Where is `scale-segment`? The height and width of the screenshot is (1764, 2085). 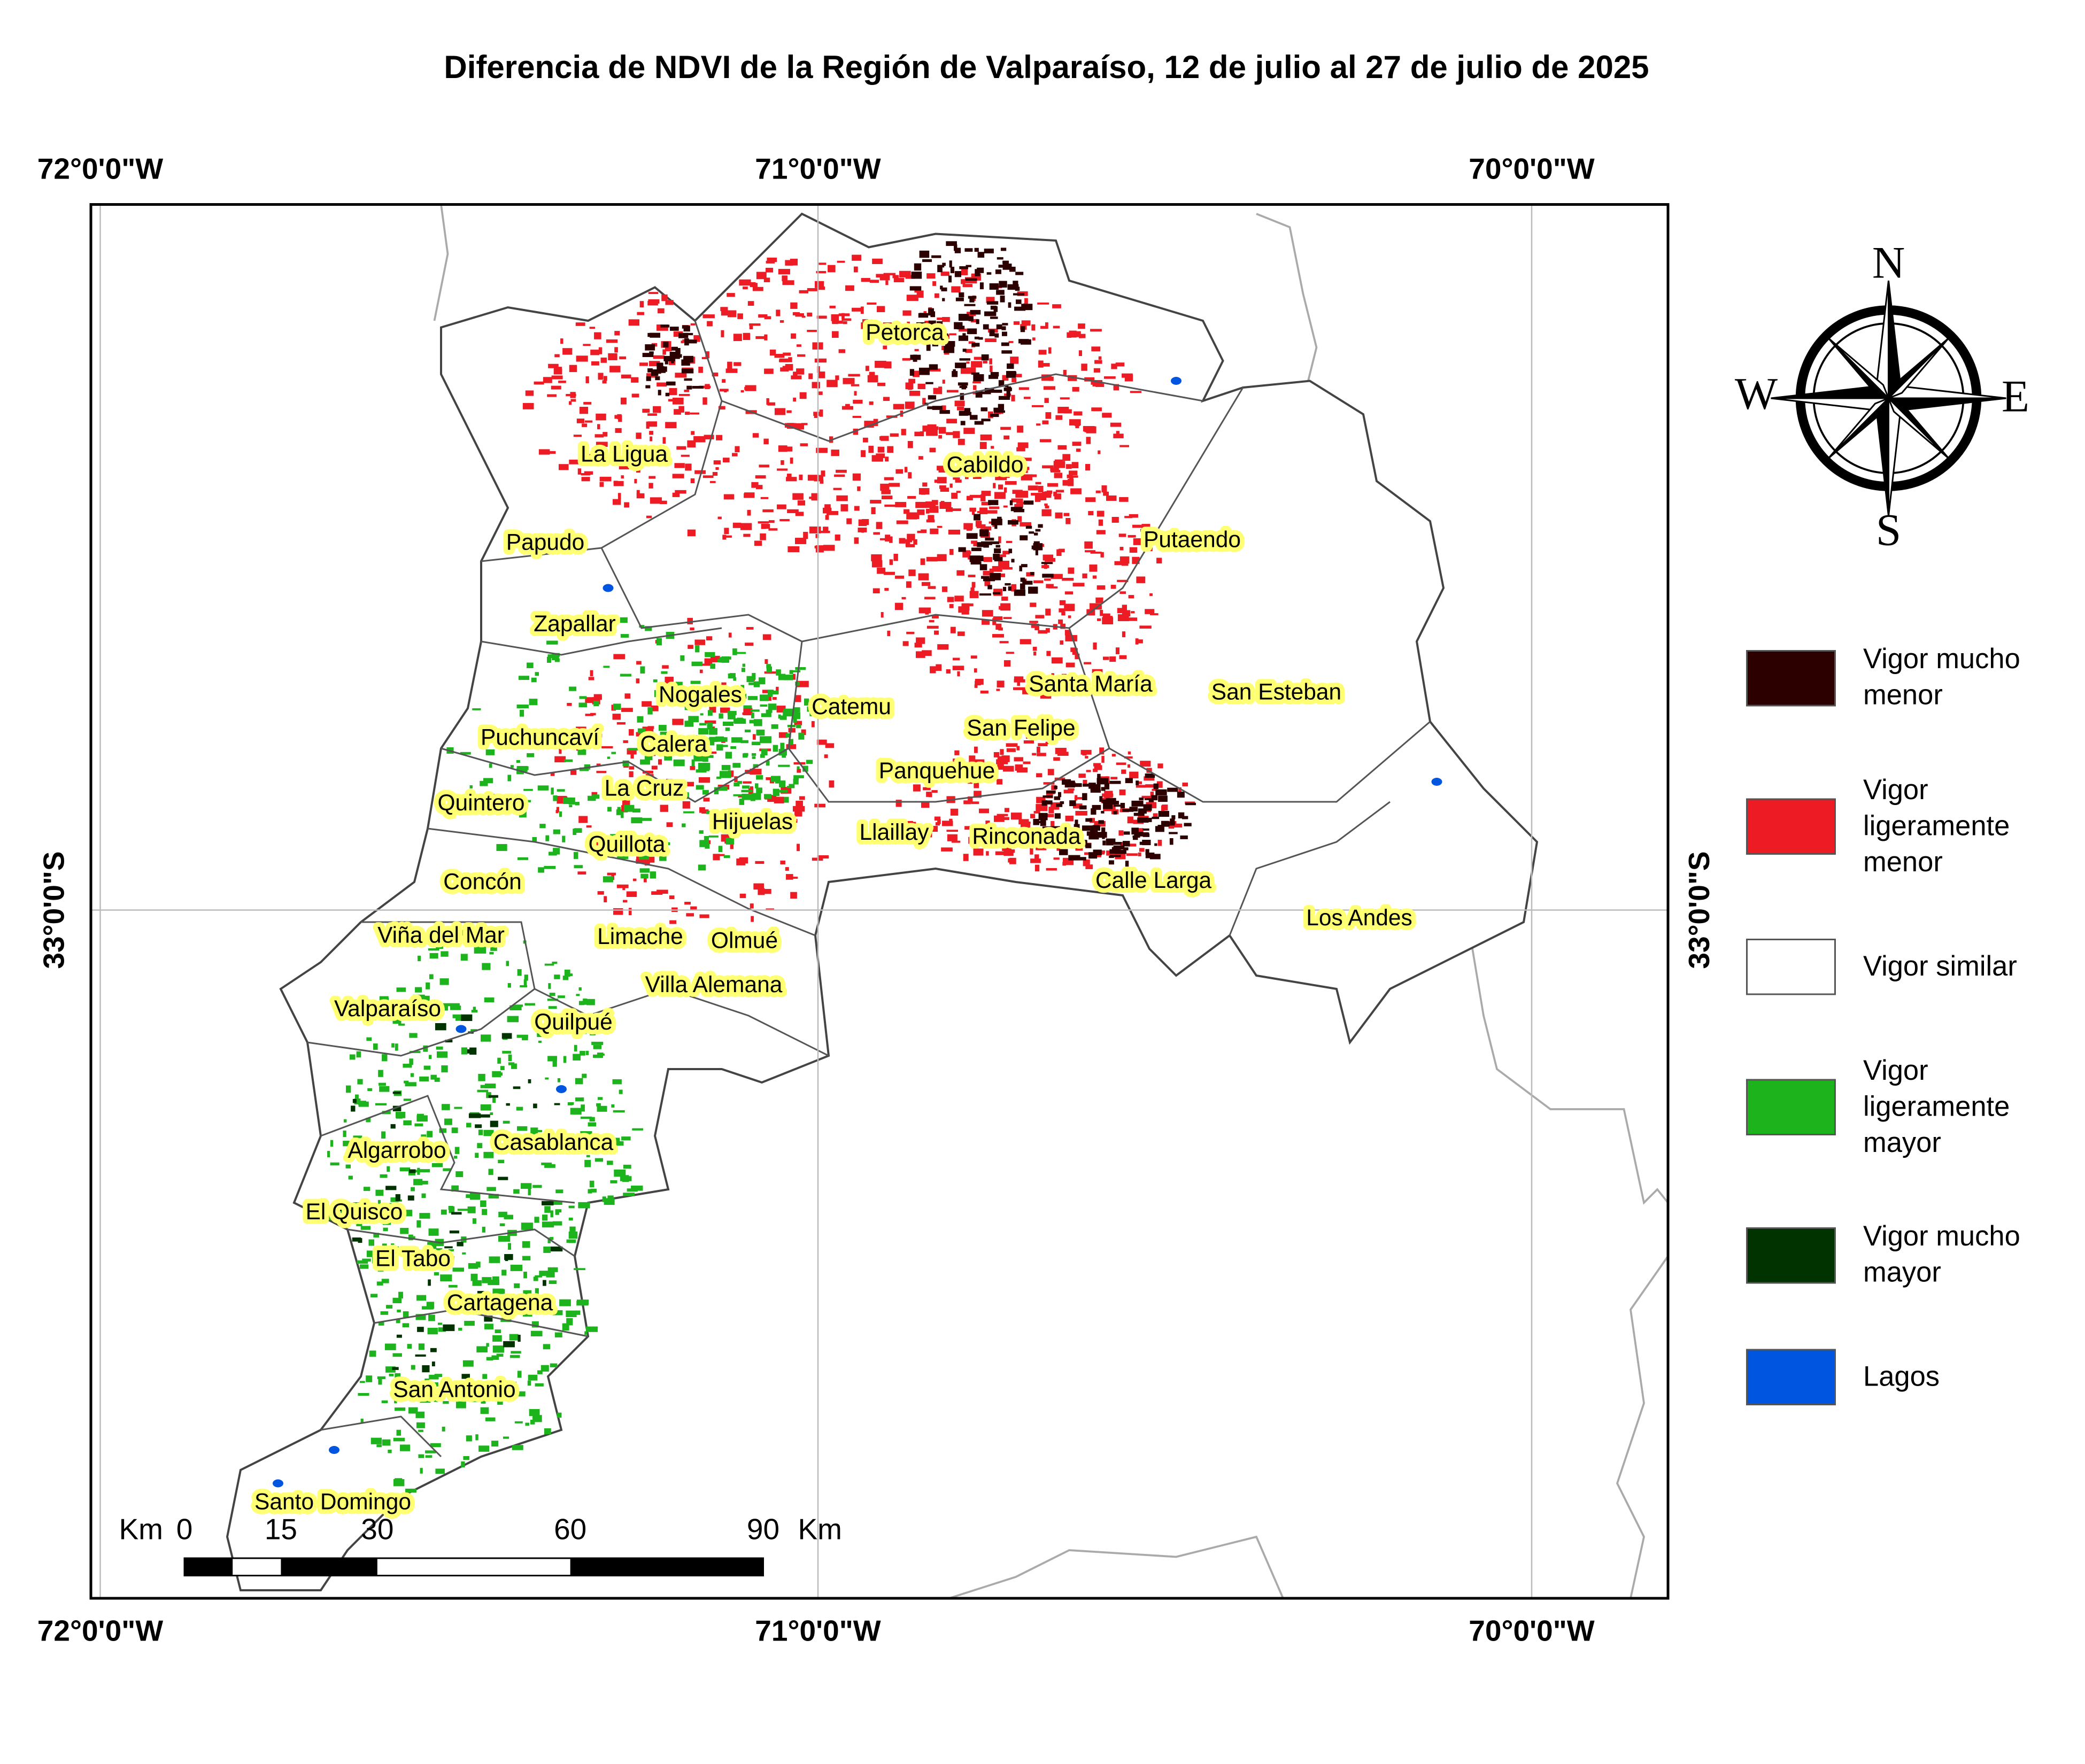
scale-segment is located at coordinates (208, 1567).